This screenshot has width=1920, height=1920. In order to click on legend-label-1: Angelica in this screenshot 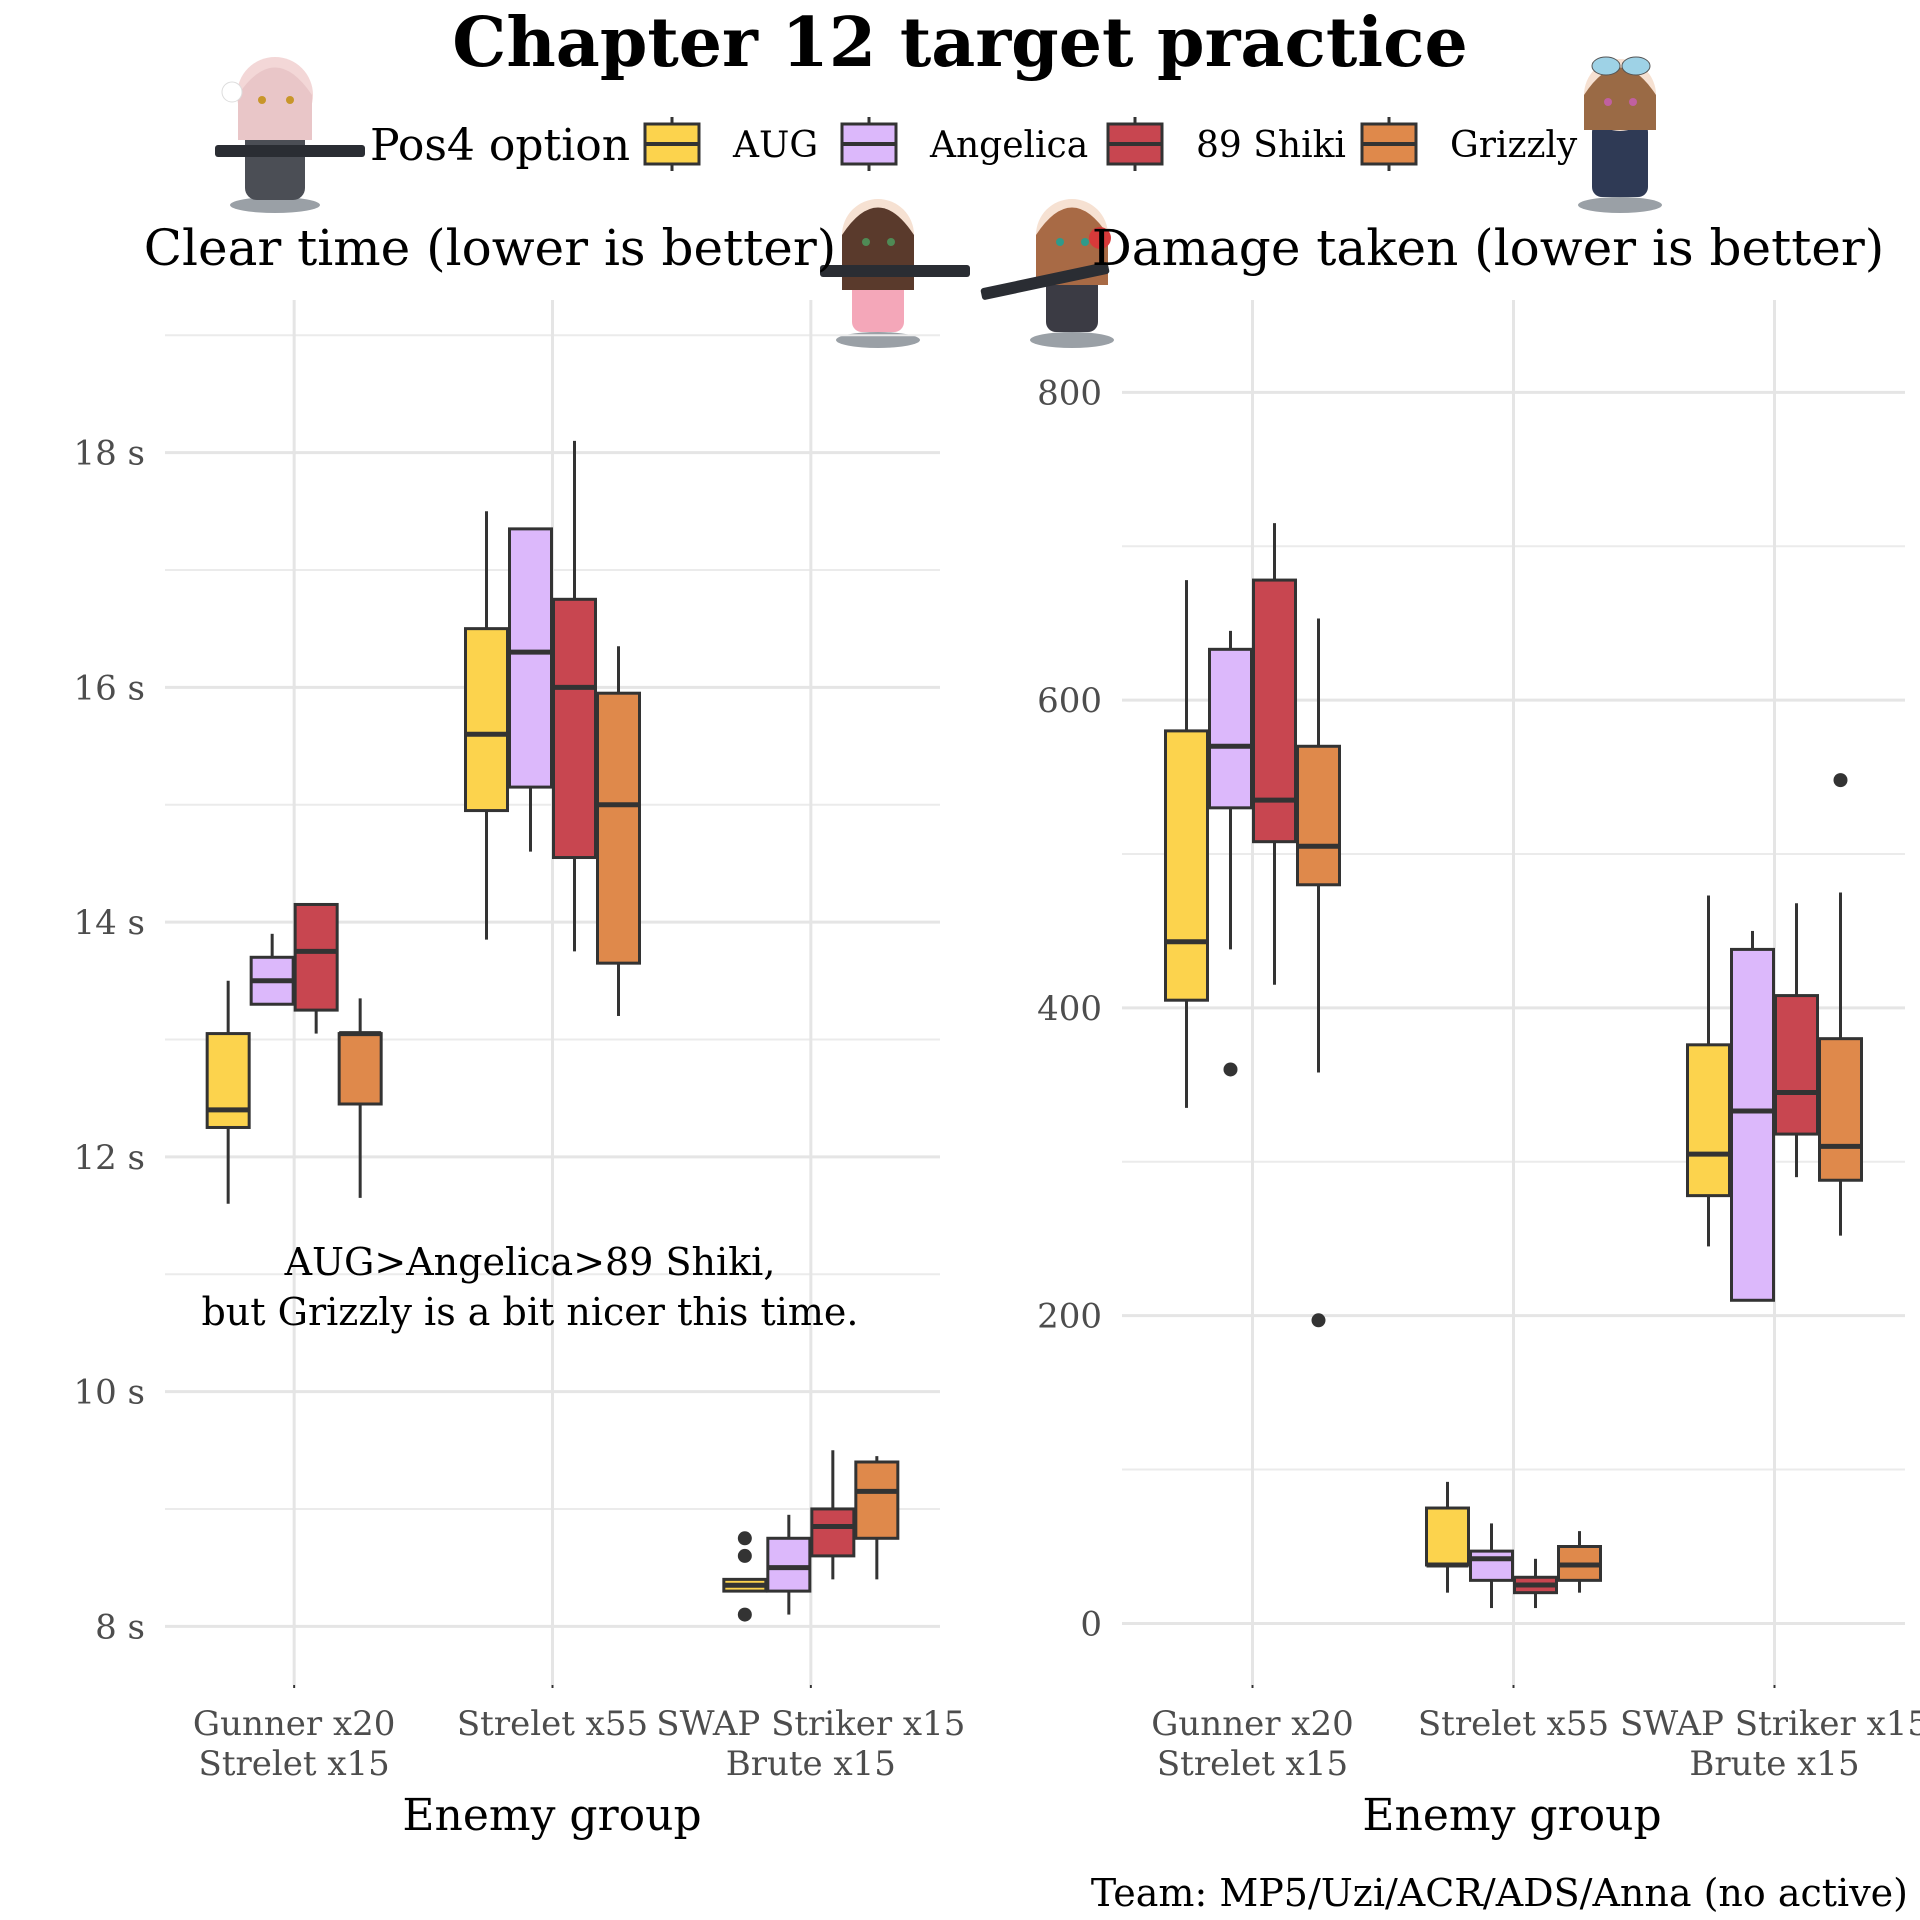, I will do `click(1008, 145)`.